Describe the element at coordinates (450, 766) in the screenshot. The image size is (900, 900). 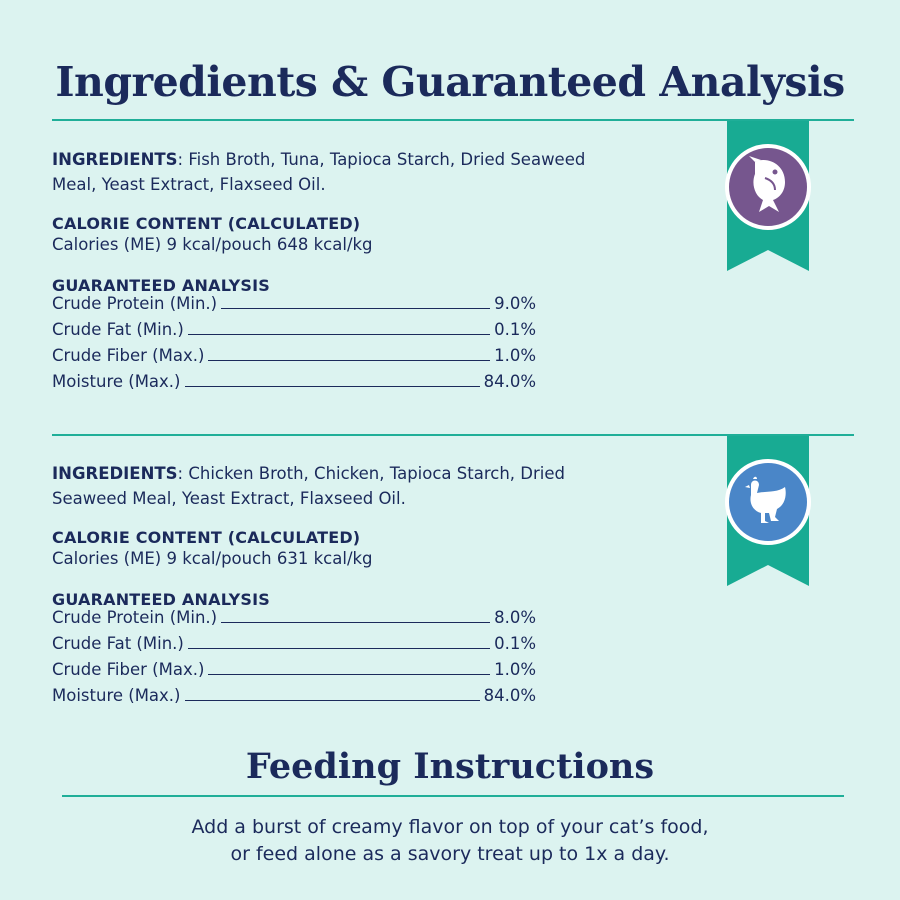
I see `feeding-title: Feeding Instructions` at that location.